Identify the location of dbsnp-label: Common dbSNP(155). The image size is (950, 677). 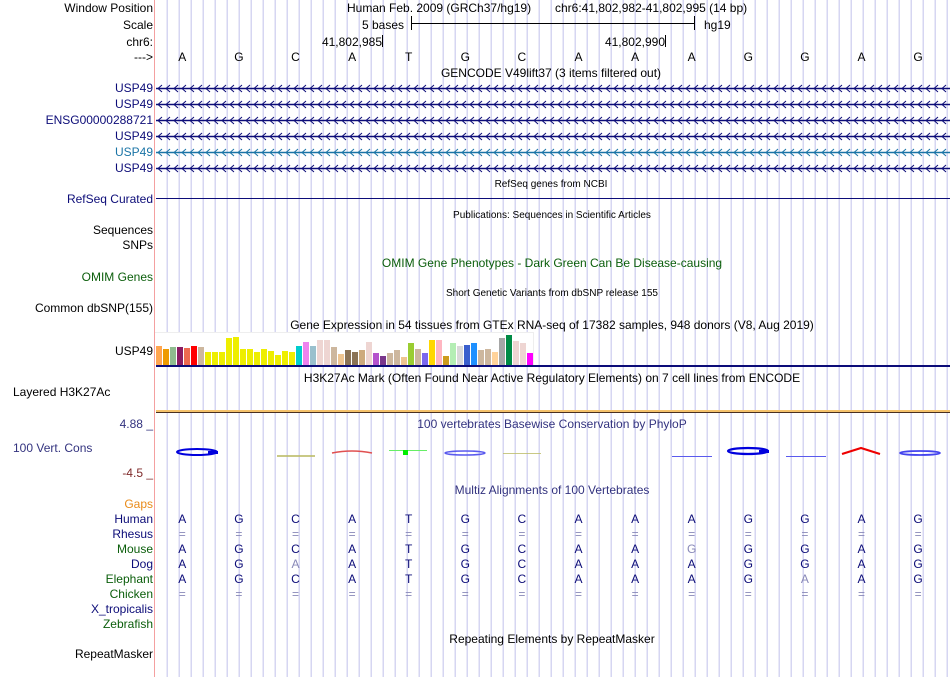
(93, 308).